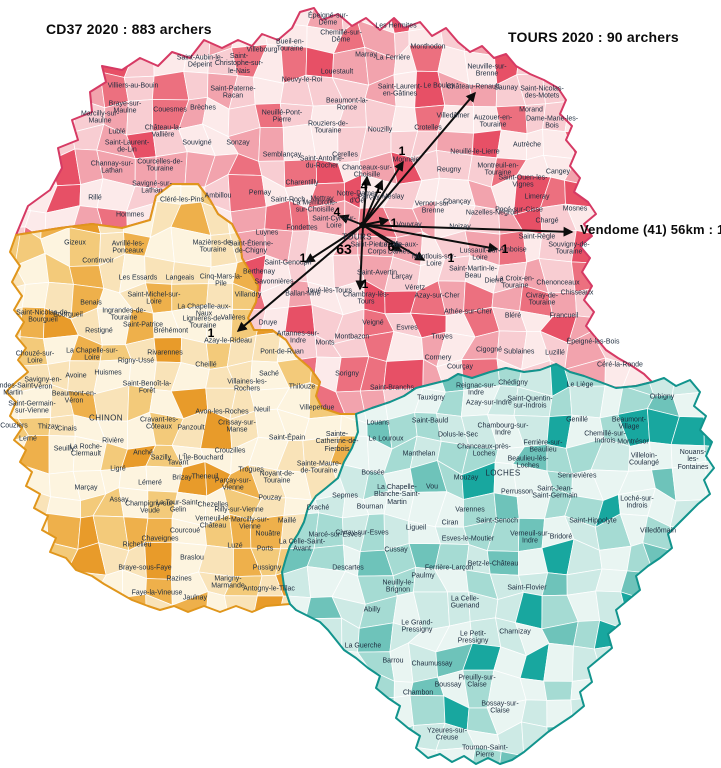  What do you see at coordinates (468, 230) in the screenshot?
I see `flow-arrow-Vendome` at bounding box center [468, 230].